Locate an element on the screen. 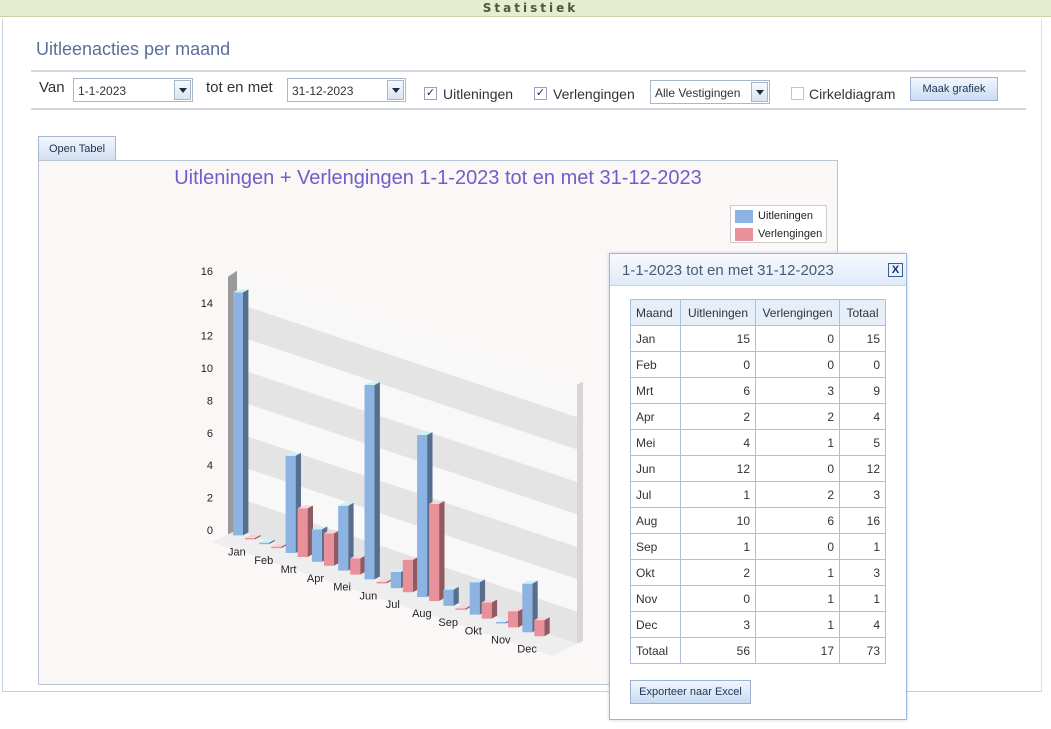 The width and height of the screenshot is (1051, 729). table-cell-value: 10 is located at coordinates (718, 520).